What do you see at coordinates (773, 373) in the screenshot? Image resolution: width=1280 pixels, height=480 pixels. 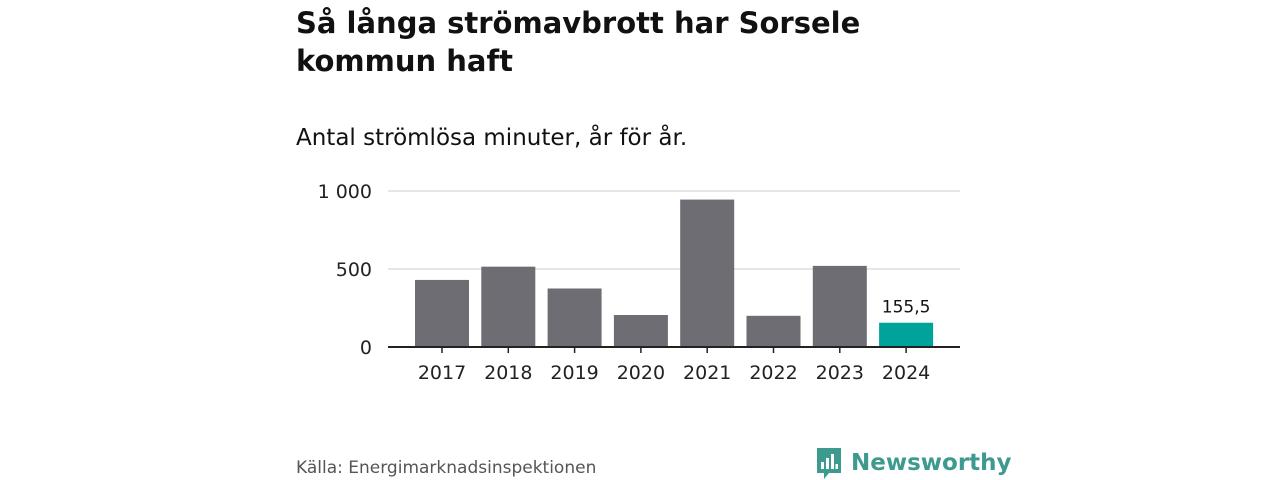 I see `x-tick-label: 2022` at bounding box center [773, 373].